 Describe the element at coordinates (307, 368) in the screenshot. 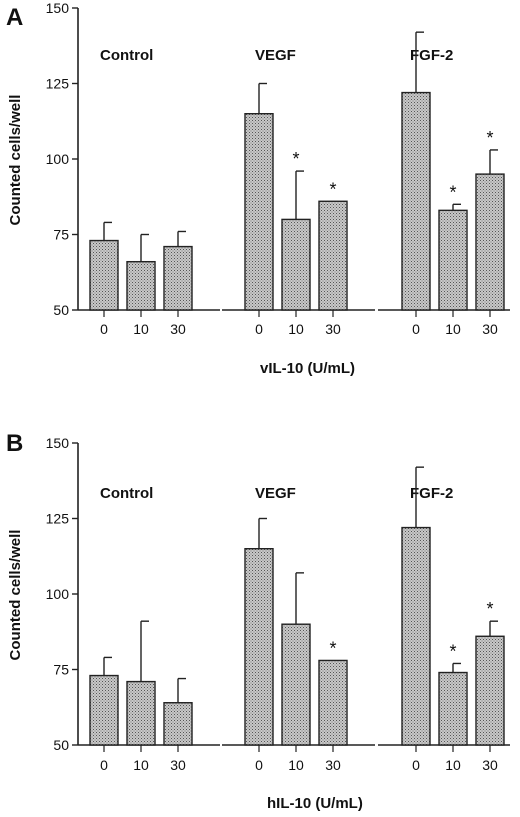

I see `x-axis-title: vIL-10 (U/mL)` at that location.